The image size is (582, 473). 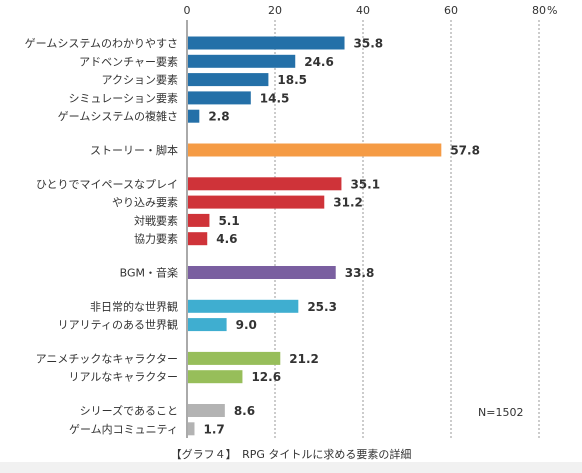 What do you see at coordinates (369, 44) in the screenshot?
I see `value-label: 35.8` at bounding box center [369, 44].